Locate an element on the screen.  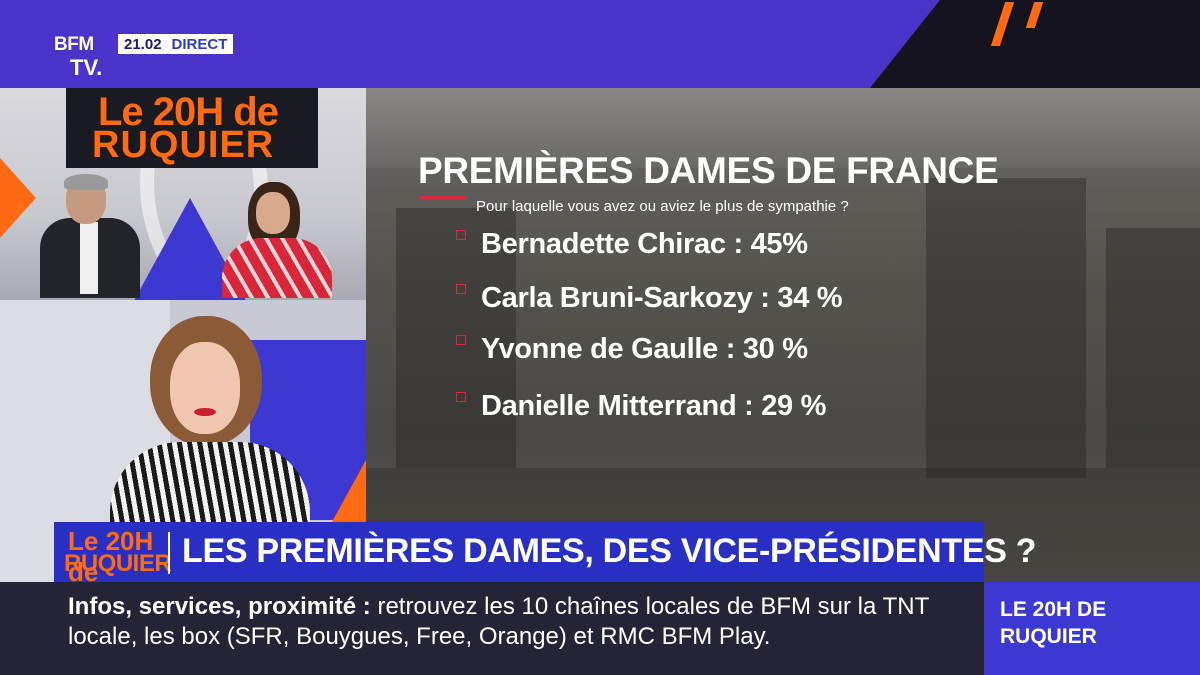
bfmtv-logo: BFM TV. is located at coordinates (85, 58).